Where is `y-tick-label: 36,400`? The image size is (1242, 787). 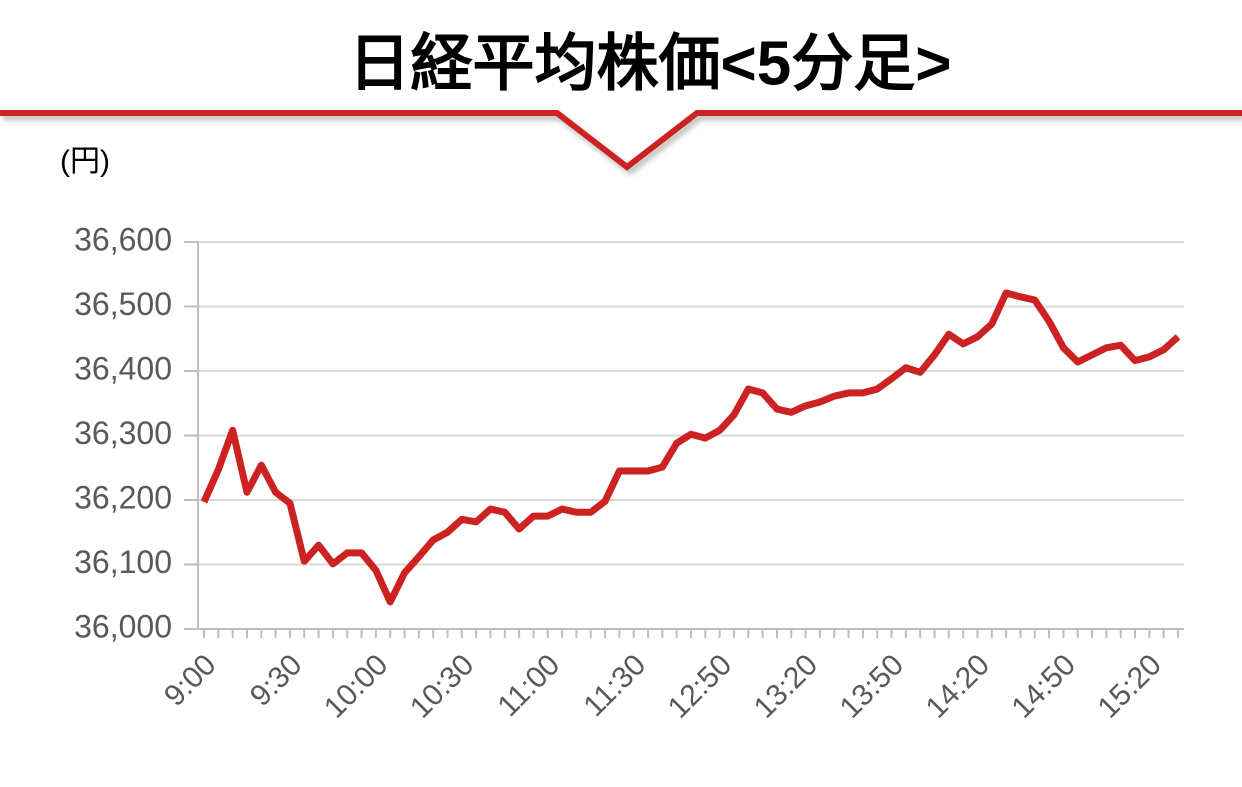
y-tick-label: 36,400 is located at coordinates (123, 368).